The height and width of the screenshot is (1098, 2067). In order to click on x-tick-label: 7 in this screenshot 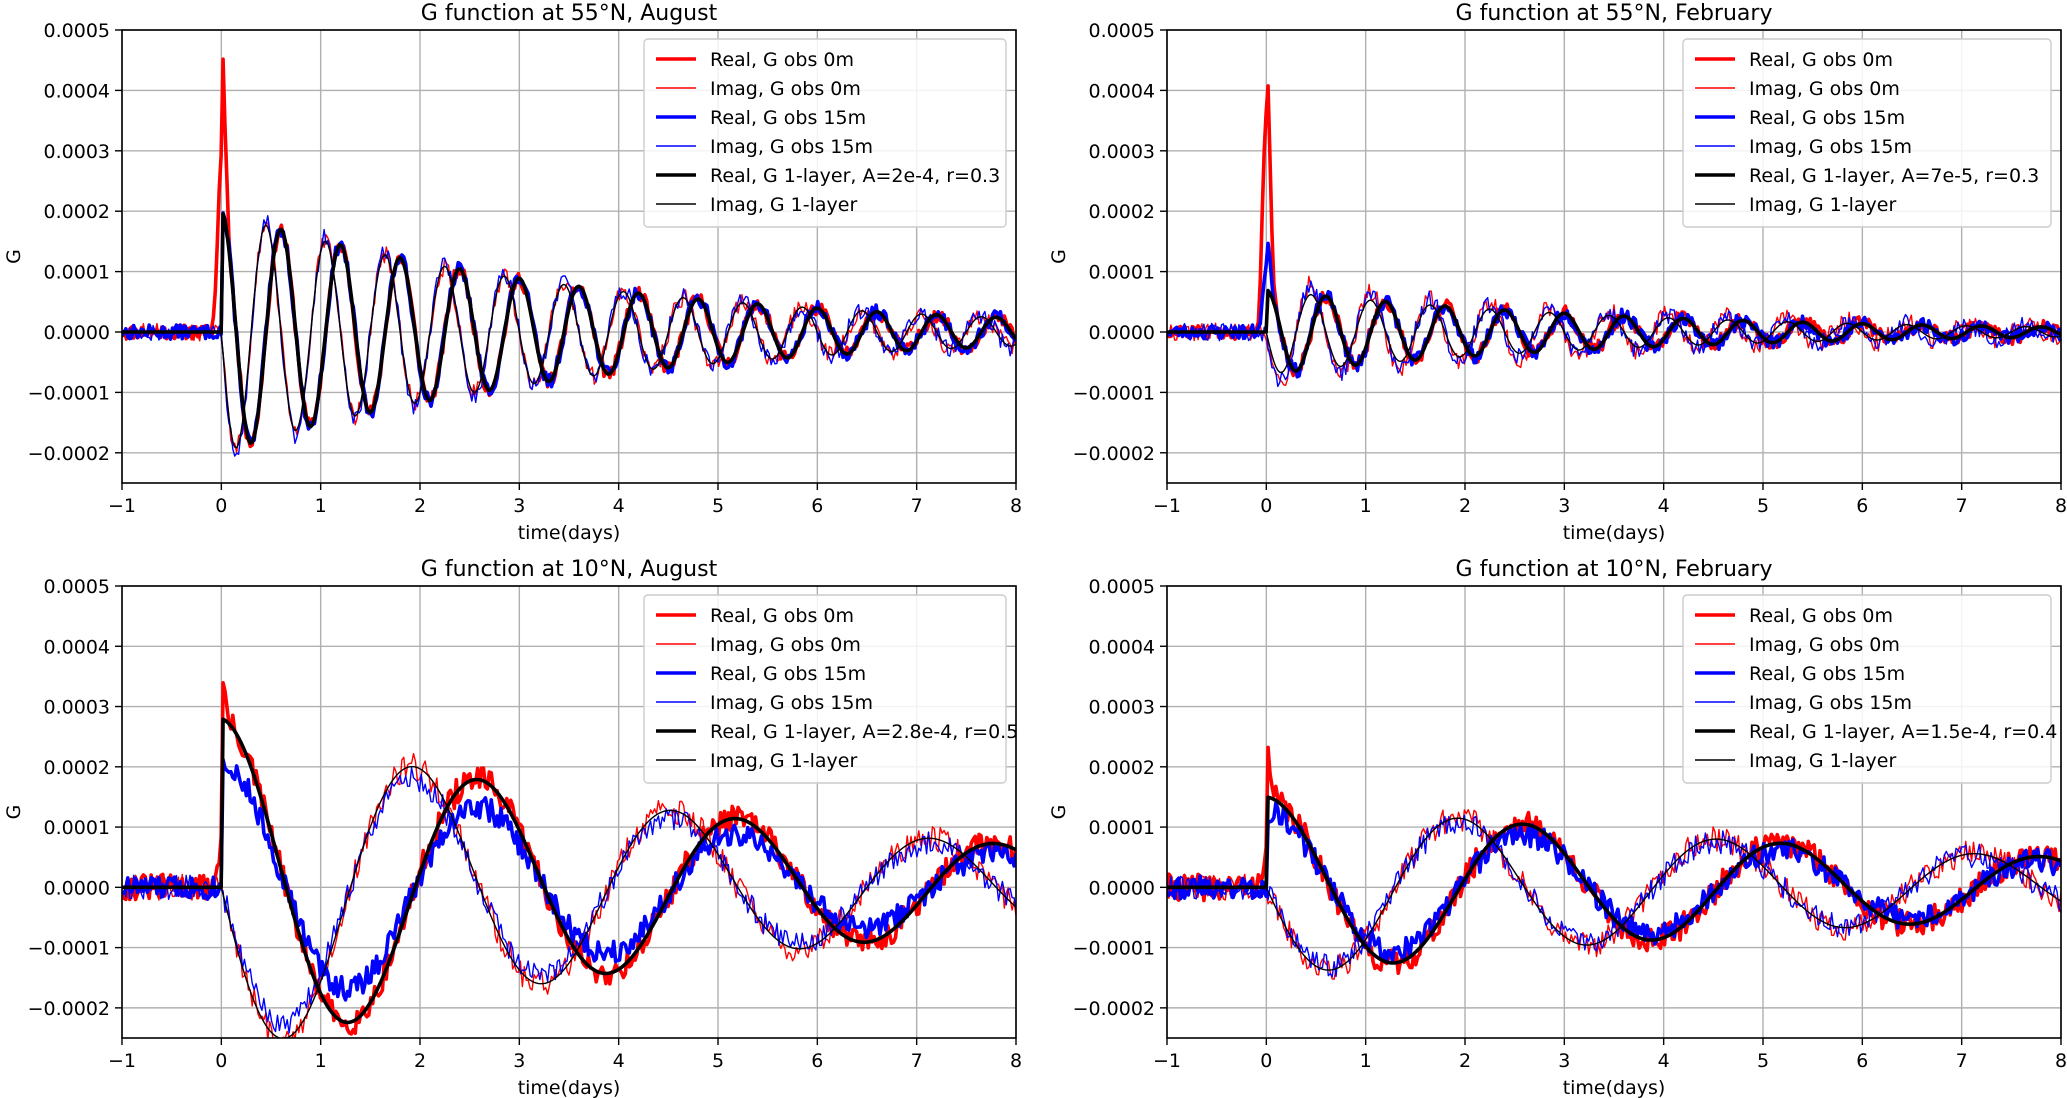, I will do `click(917, 1061)`.